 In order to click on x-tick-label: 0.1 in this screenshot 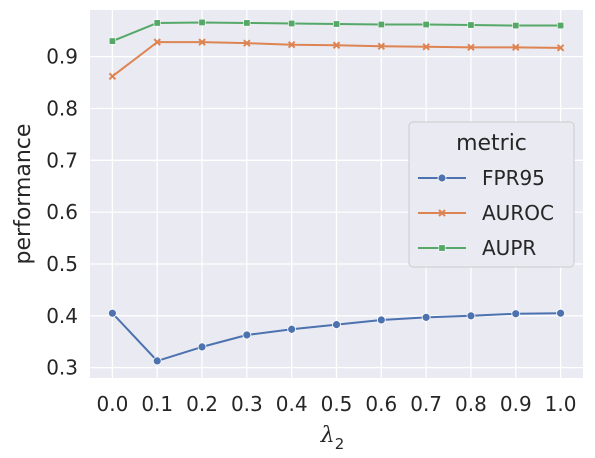, I will do `click(157, 404)`.